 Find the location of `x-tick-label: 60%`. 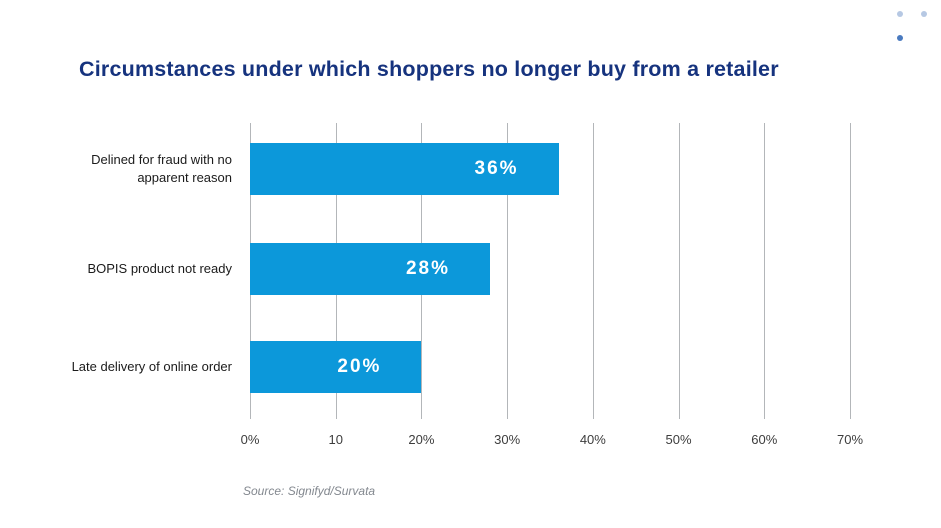

x-tick-label: 60% is located at coordinates (764, 439).